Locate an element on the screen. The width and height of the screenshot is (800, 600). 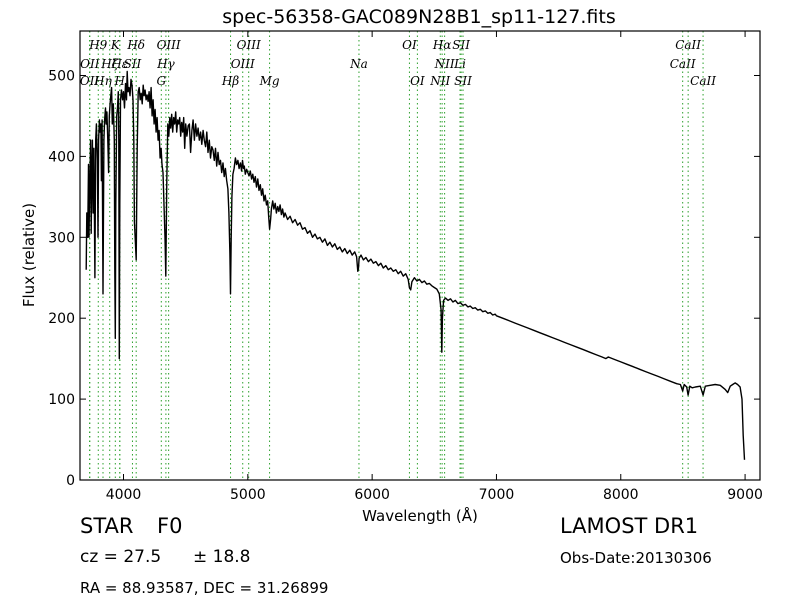
line-marker-label: Hδ is located at coordinates (135, 45).